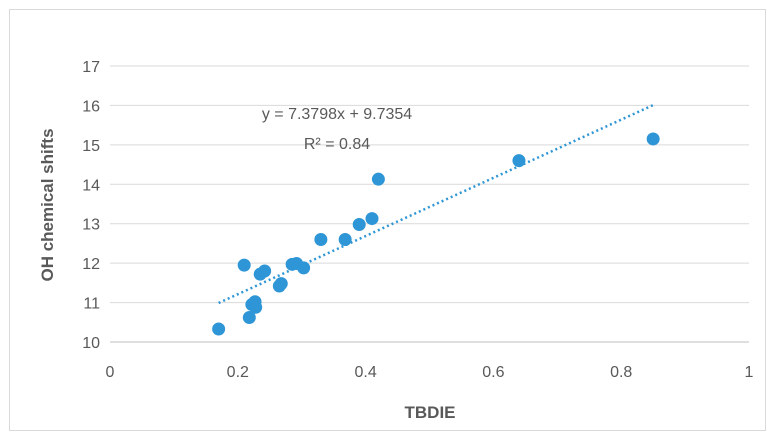 The width and height of the screenshot is (775, 439). What do you see at coordinates (493, 372) in the screenshot?
I see `x-tick-label: 0.6` at bounding box center [493, 372].